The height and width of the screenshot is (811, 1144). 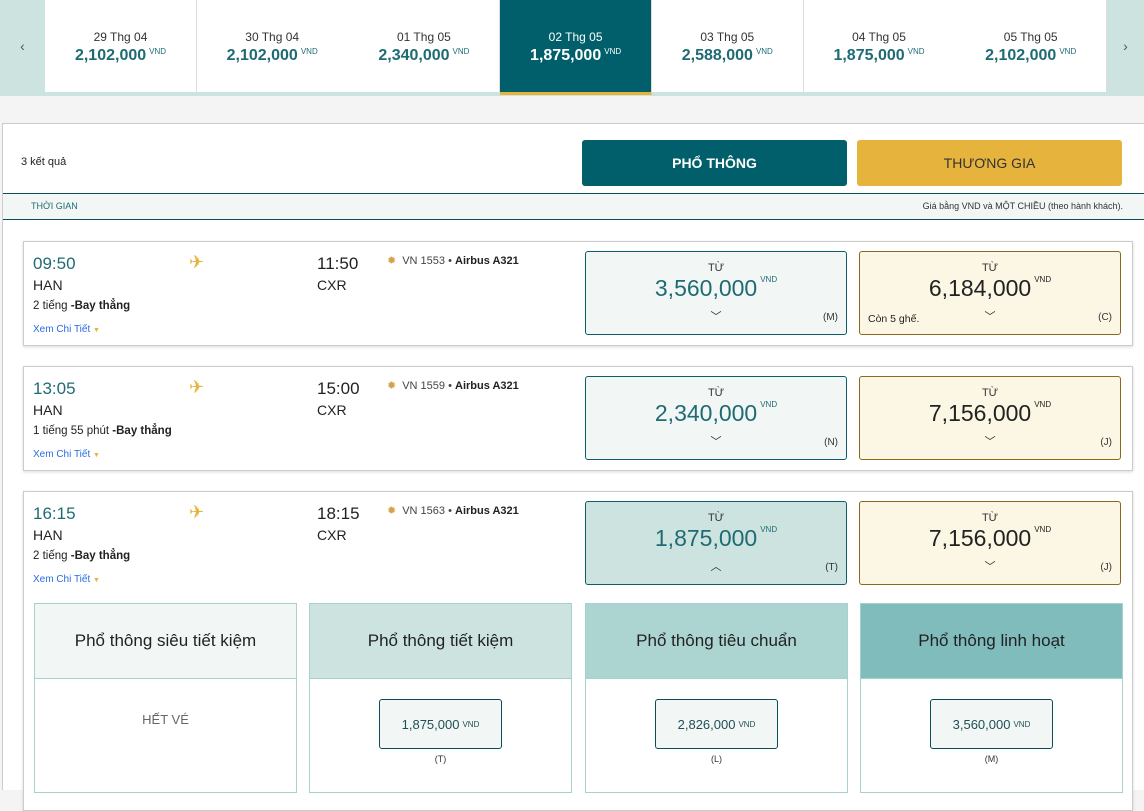 I want to click on sold-out-label: HẾT VÉ, so click(x=165, y=719).